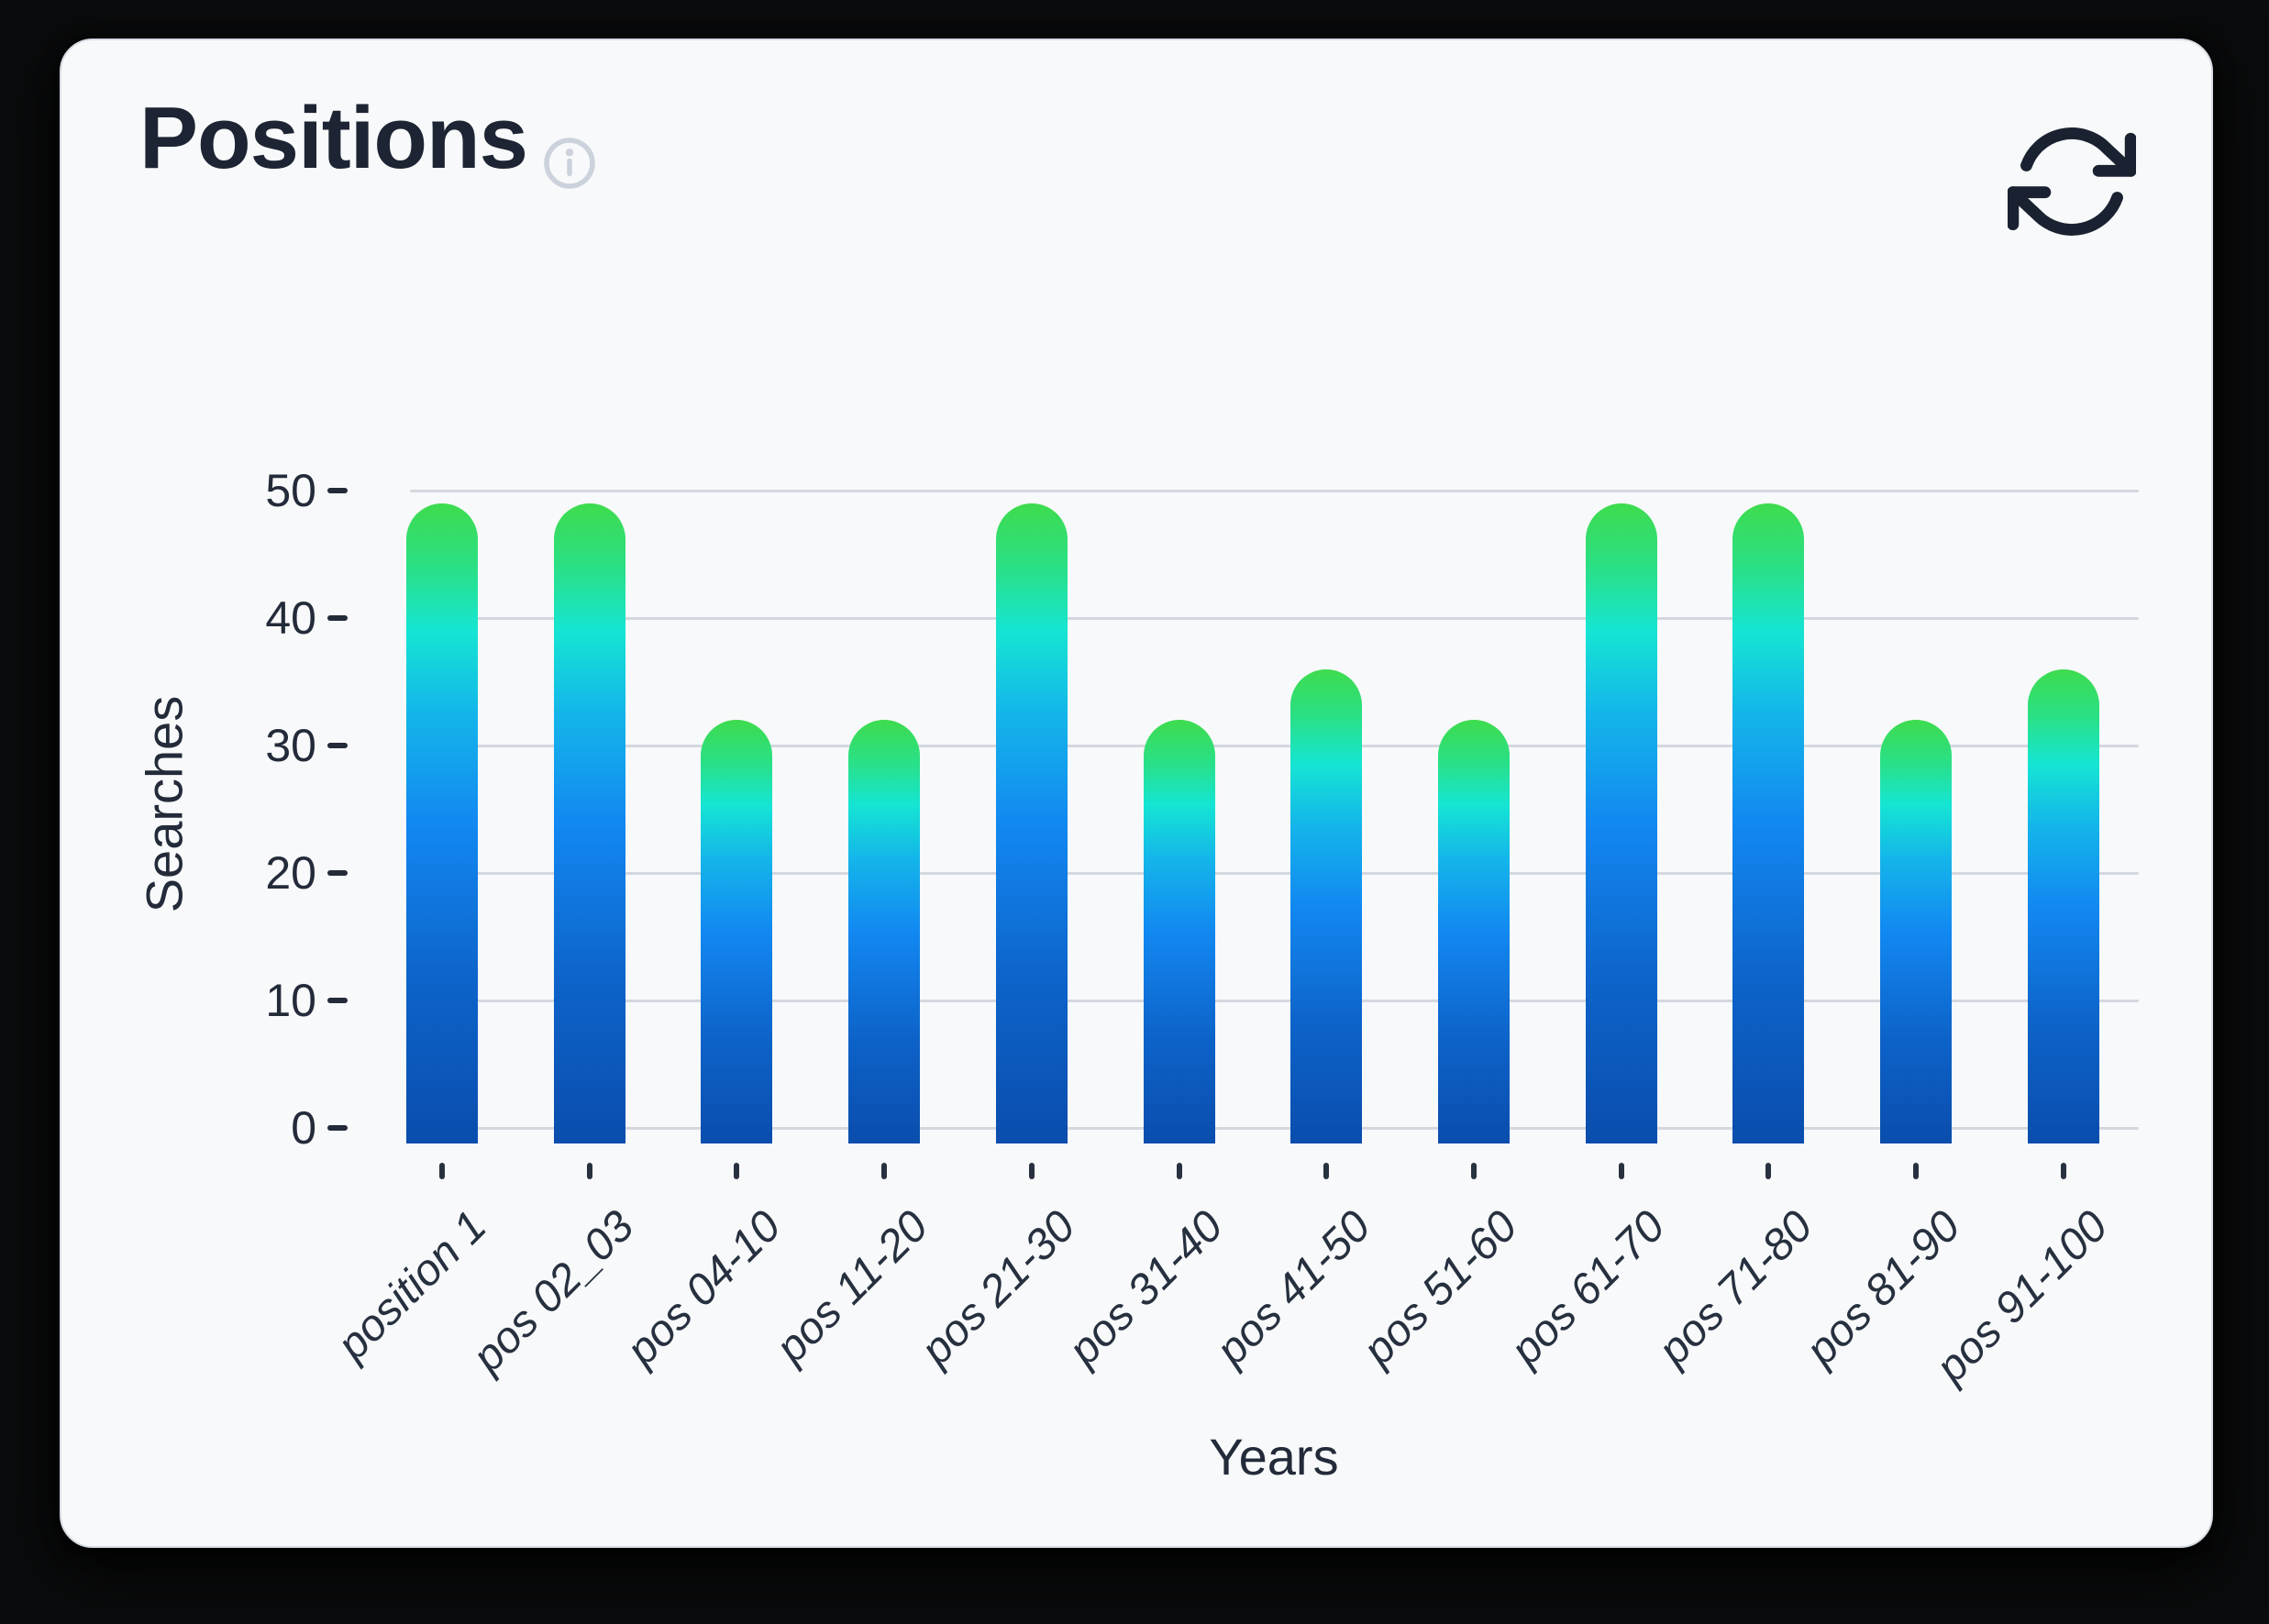 This screenshot has height=1624, width=2269. What do you see at coordinates (204, 1000) in the screenshot?
I see `y-tick-label: 10` at bounding box center [204, 1000].